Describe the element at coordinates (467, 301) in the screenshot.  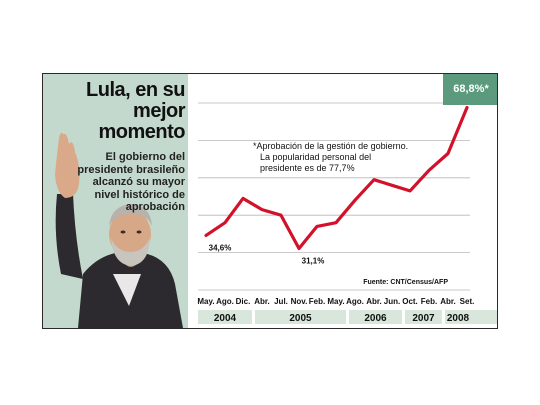
I see `month-label: Set.` at that location.